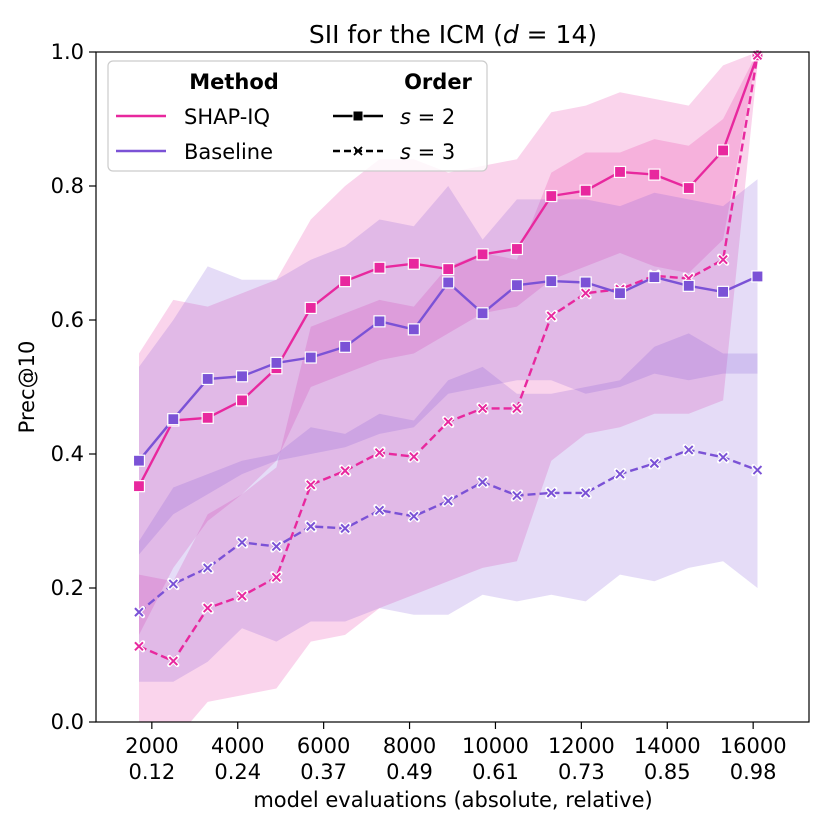 This screenshot has width=830, height=830. Describe the element at coordinates (495, 746) in the screenshot. I see `x-tick-label-absolute: 10000` at that location.